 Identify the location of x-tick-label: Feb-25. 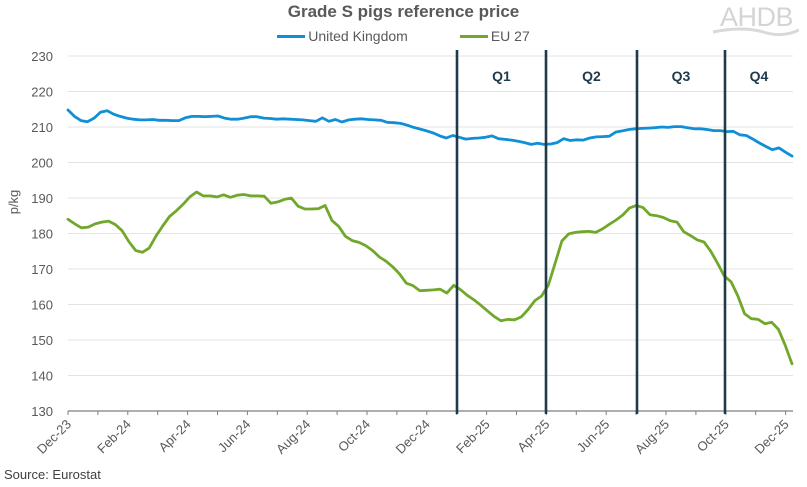
(473, 437).